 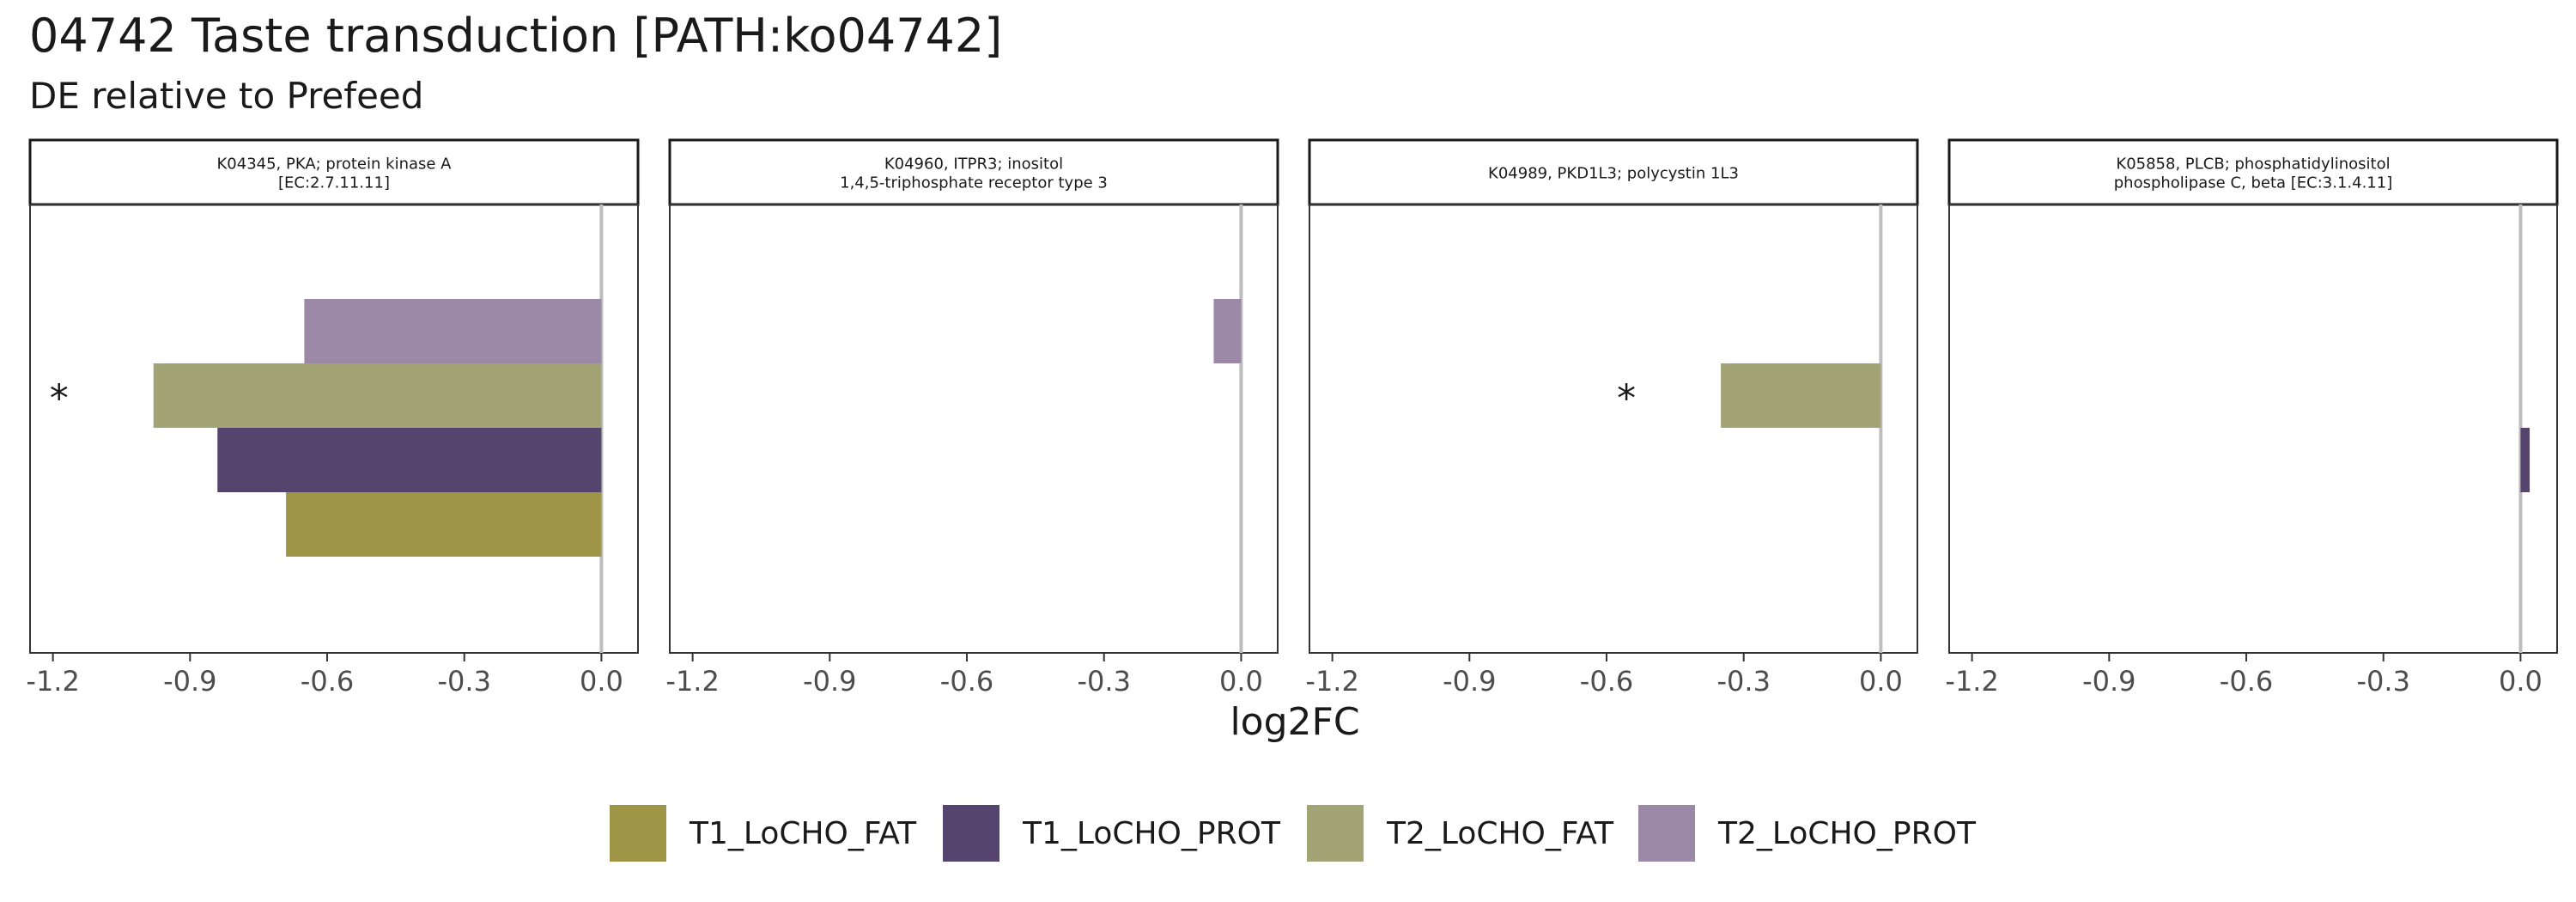 What do you see at coordinates (1847, 833) in the screenshot?
I see `legend-label: T2_LoCHO_PROT` at bounding box center [1847, 833].